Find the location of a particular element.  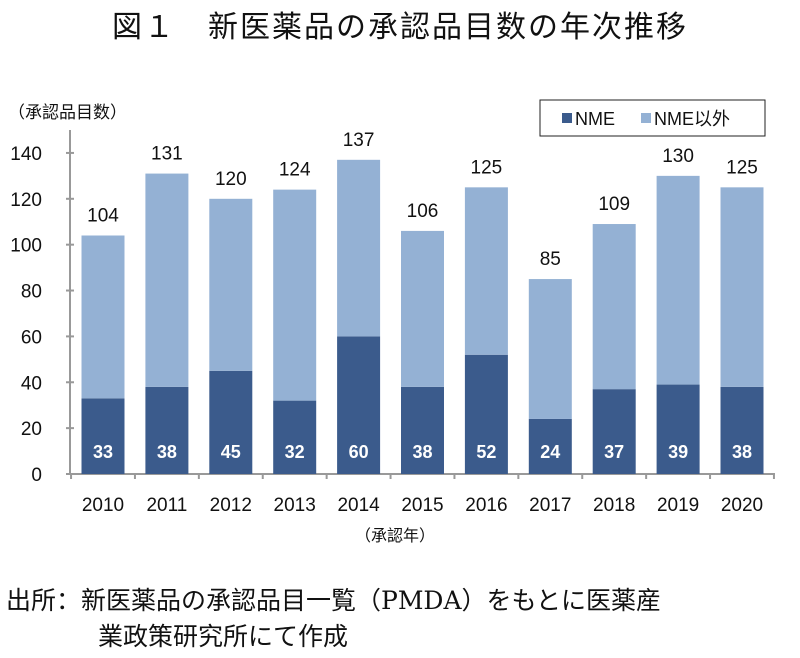

nme-data-label: 60 is located at coordinates (359, 452).